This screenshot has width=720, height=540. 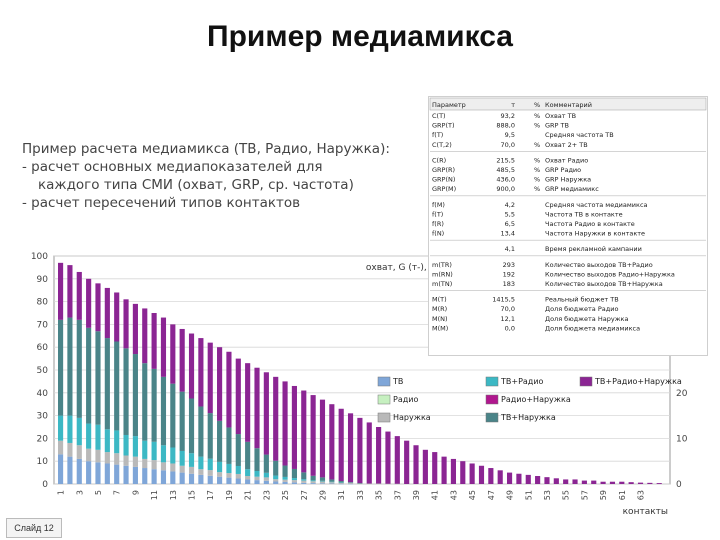 I want to click on x-tick-label: 5, so click(x=98, y=492).